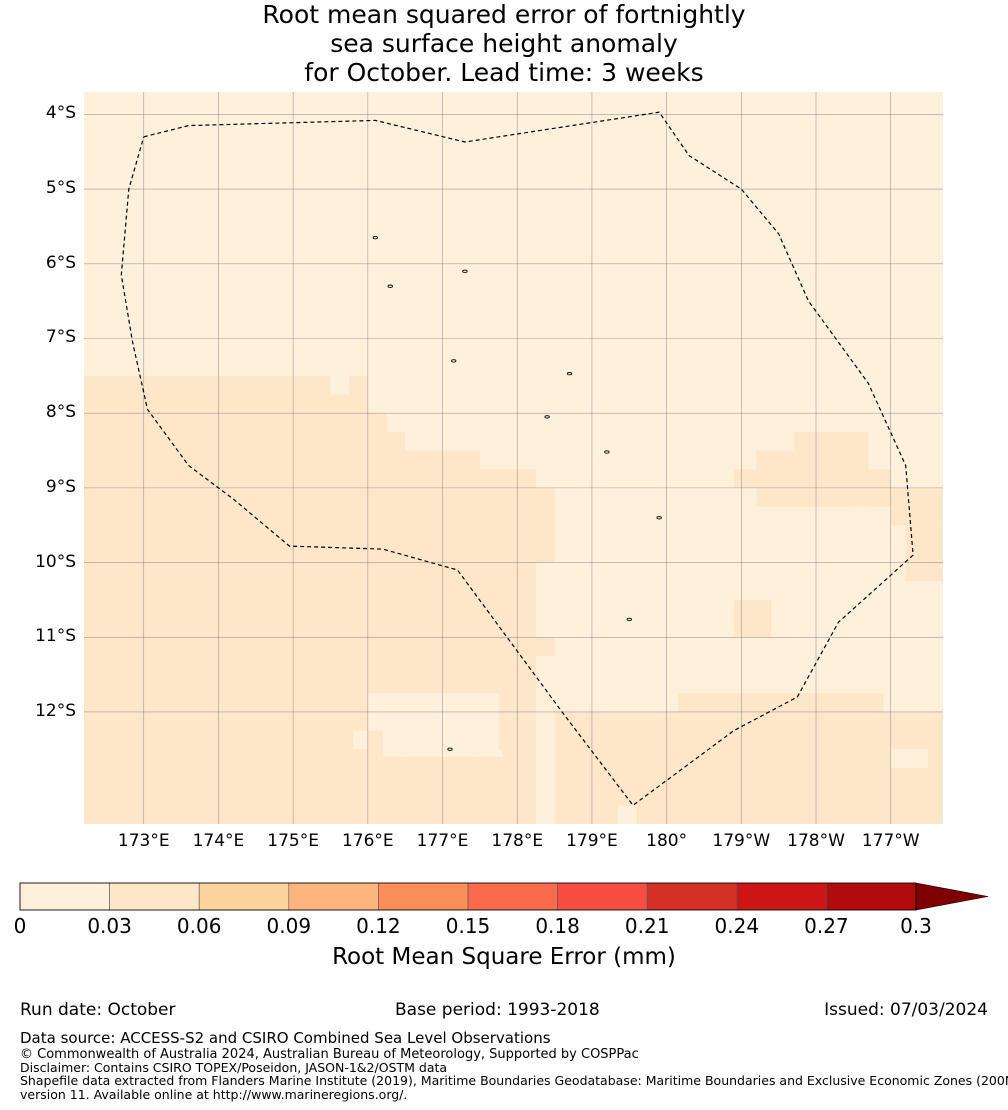 Image resolution: width=1008 pixels, height=1110 pixels. What do you see at coordinates (60, 188) in the screenshot?
I see `latitude-label: 5°S` at bounding box center [60, 188].